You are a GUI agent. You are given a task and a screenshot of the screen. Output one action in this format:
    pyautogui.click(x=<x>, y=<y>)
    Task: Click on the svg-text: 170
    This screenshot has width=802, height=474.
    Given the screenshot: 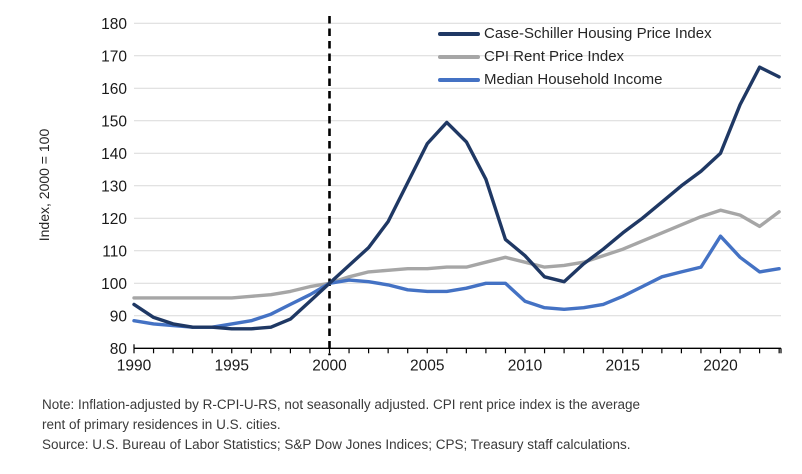 What is the action you would take?
    pyautogui.click(x=114, y=56)
    